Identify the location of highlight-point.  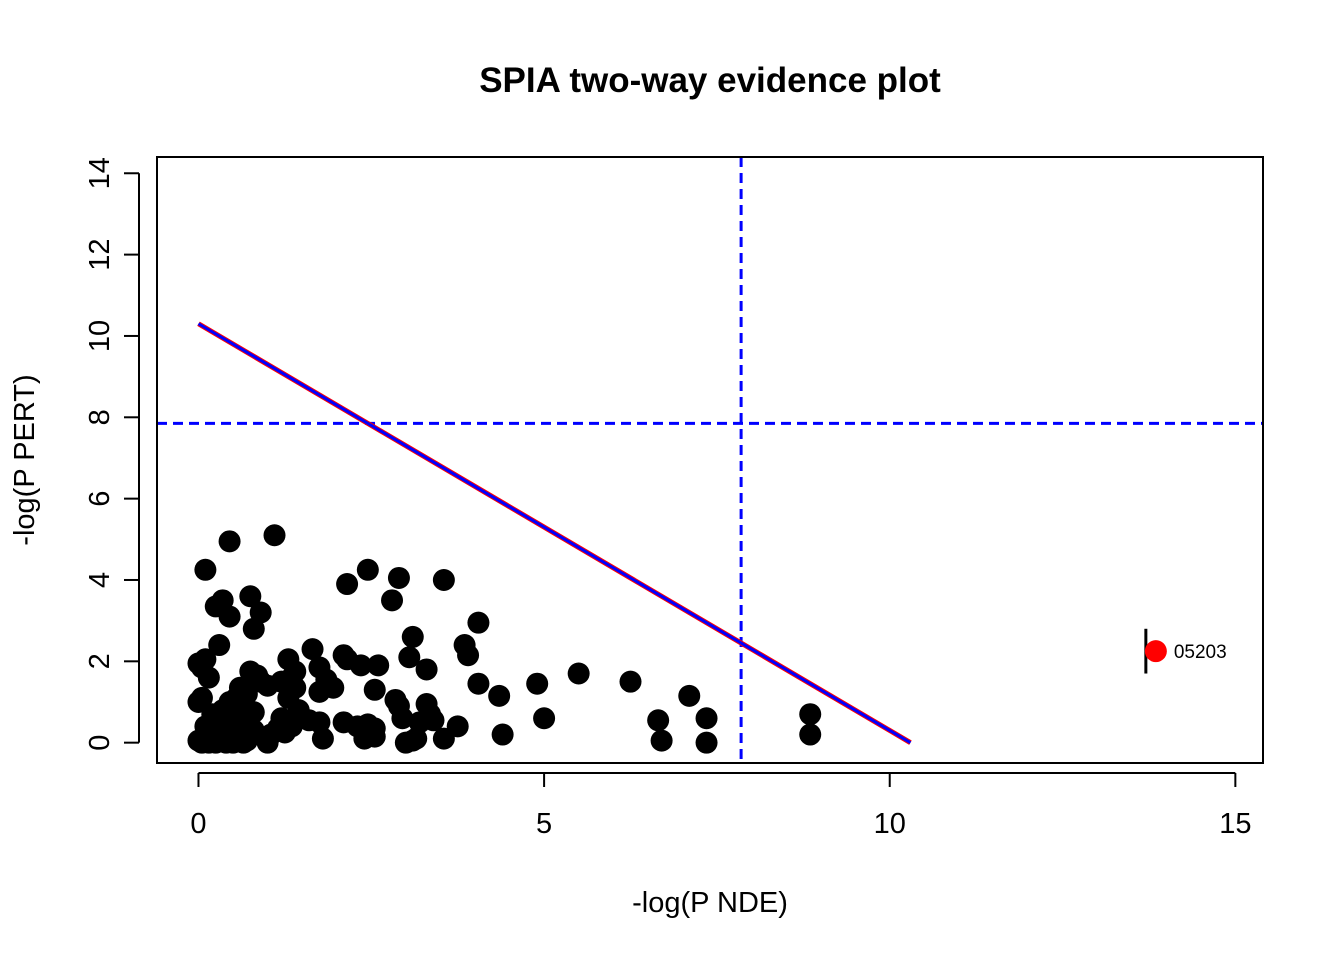
(1155, 651).